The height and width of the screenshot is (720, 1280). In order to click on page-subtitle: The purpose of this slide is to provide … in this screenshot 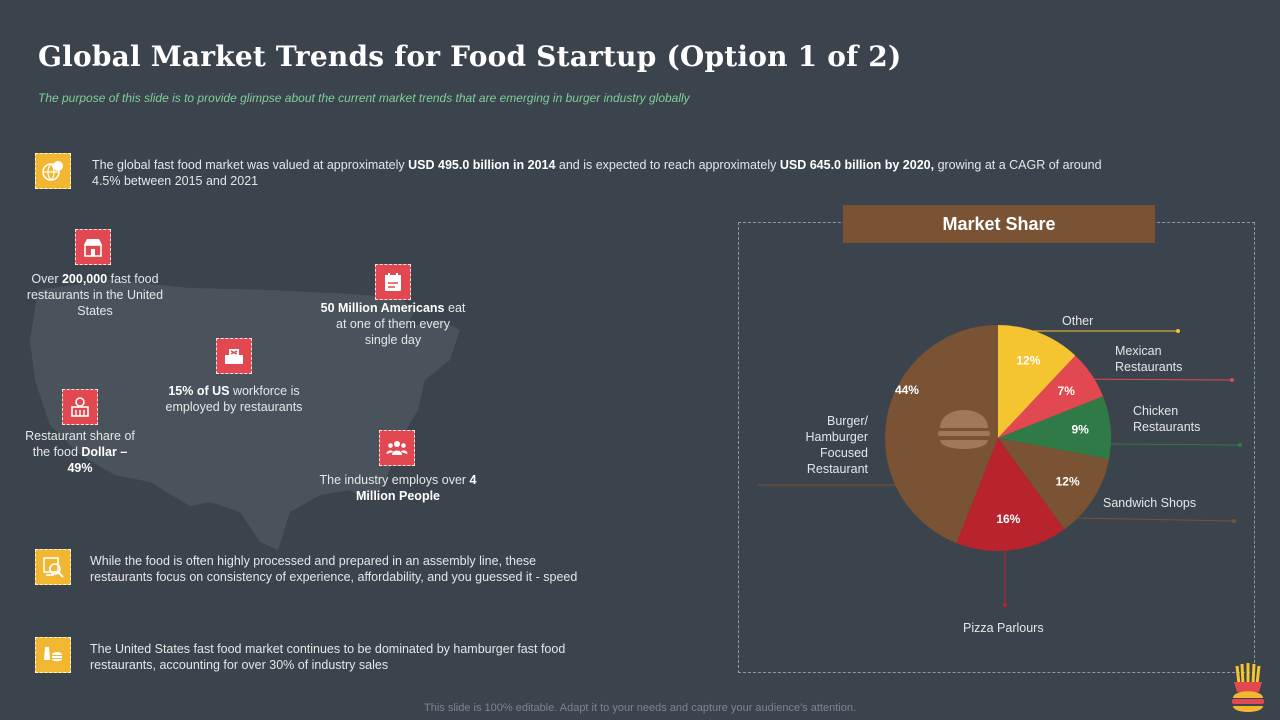, I will do `click(364, 98)`.